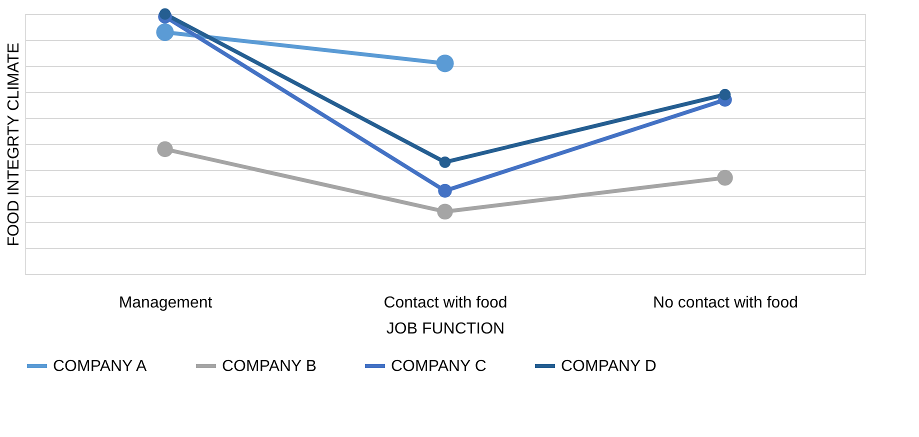 The image size is (919, 437). I want to click on x-tick-label: Contact with food, so click(446, 303).